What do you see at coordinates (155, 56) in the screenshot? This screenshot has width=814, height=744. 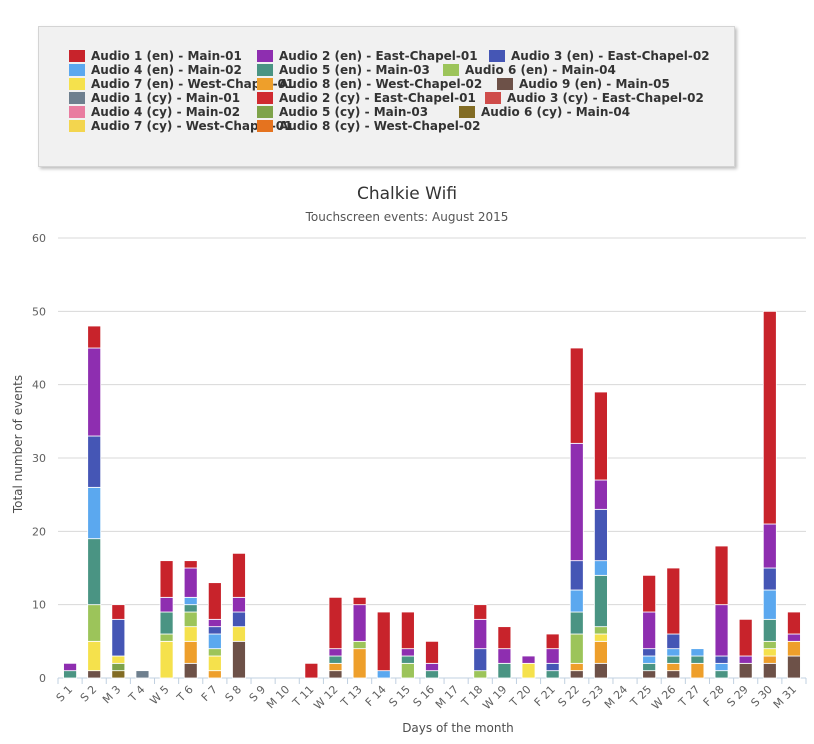 I see `legend-item: Audio 1 (en) - Main-01` at bounding box center [155, 56].